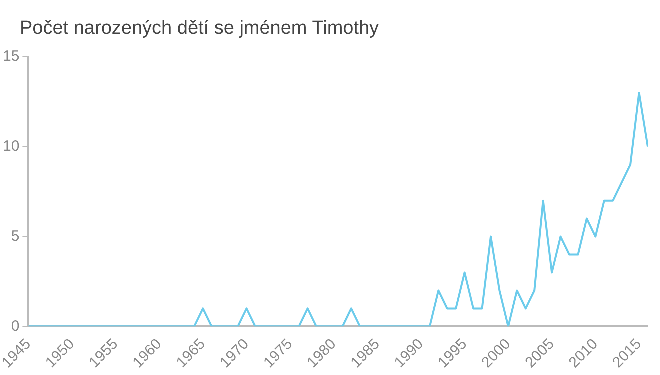  What do you see at coordinates (200, 29) in the screenshot?
I see `chart-title: Počet narozených dětí se jménem Timothy` at bounding box center [200, 29].